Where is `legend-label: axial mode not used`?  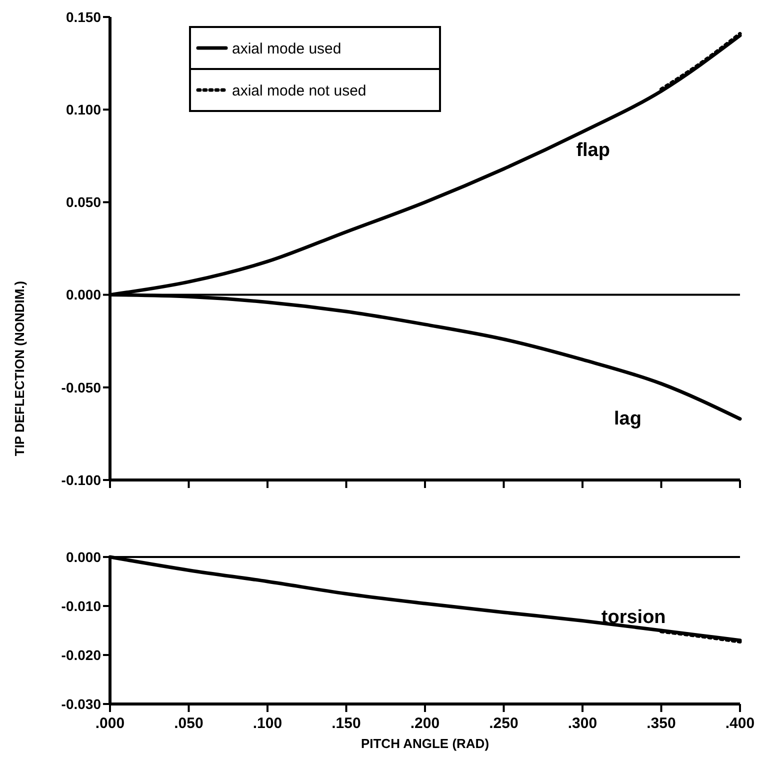 legend-label: axial mode not used is located at coordinates (299, 91).